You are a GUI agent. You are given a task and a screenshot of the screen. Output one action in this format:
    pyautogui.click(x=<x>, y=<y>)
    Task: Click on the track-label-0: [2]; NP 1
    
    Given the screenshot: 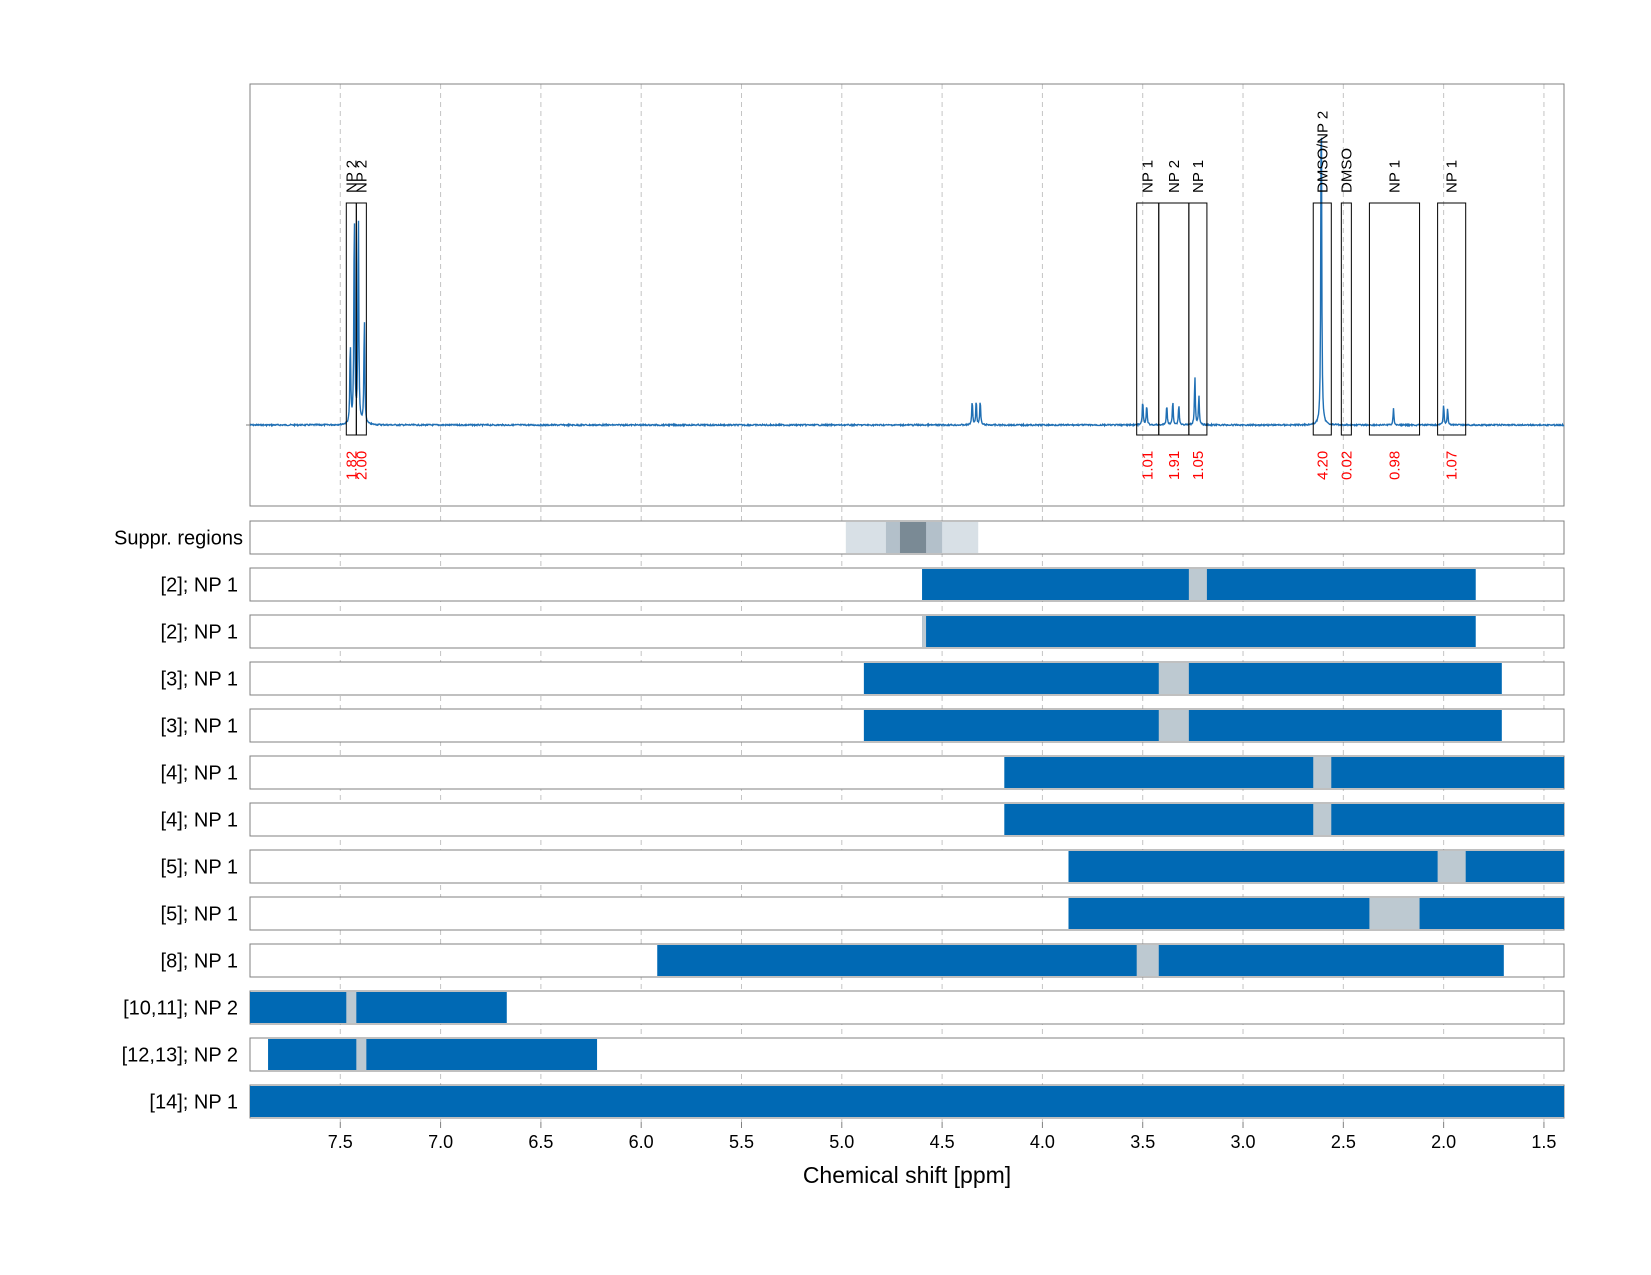 What is the action you would take?
    pyautogui.click(x=199, y=586)
    